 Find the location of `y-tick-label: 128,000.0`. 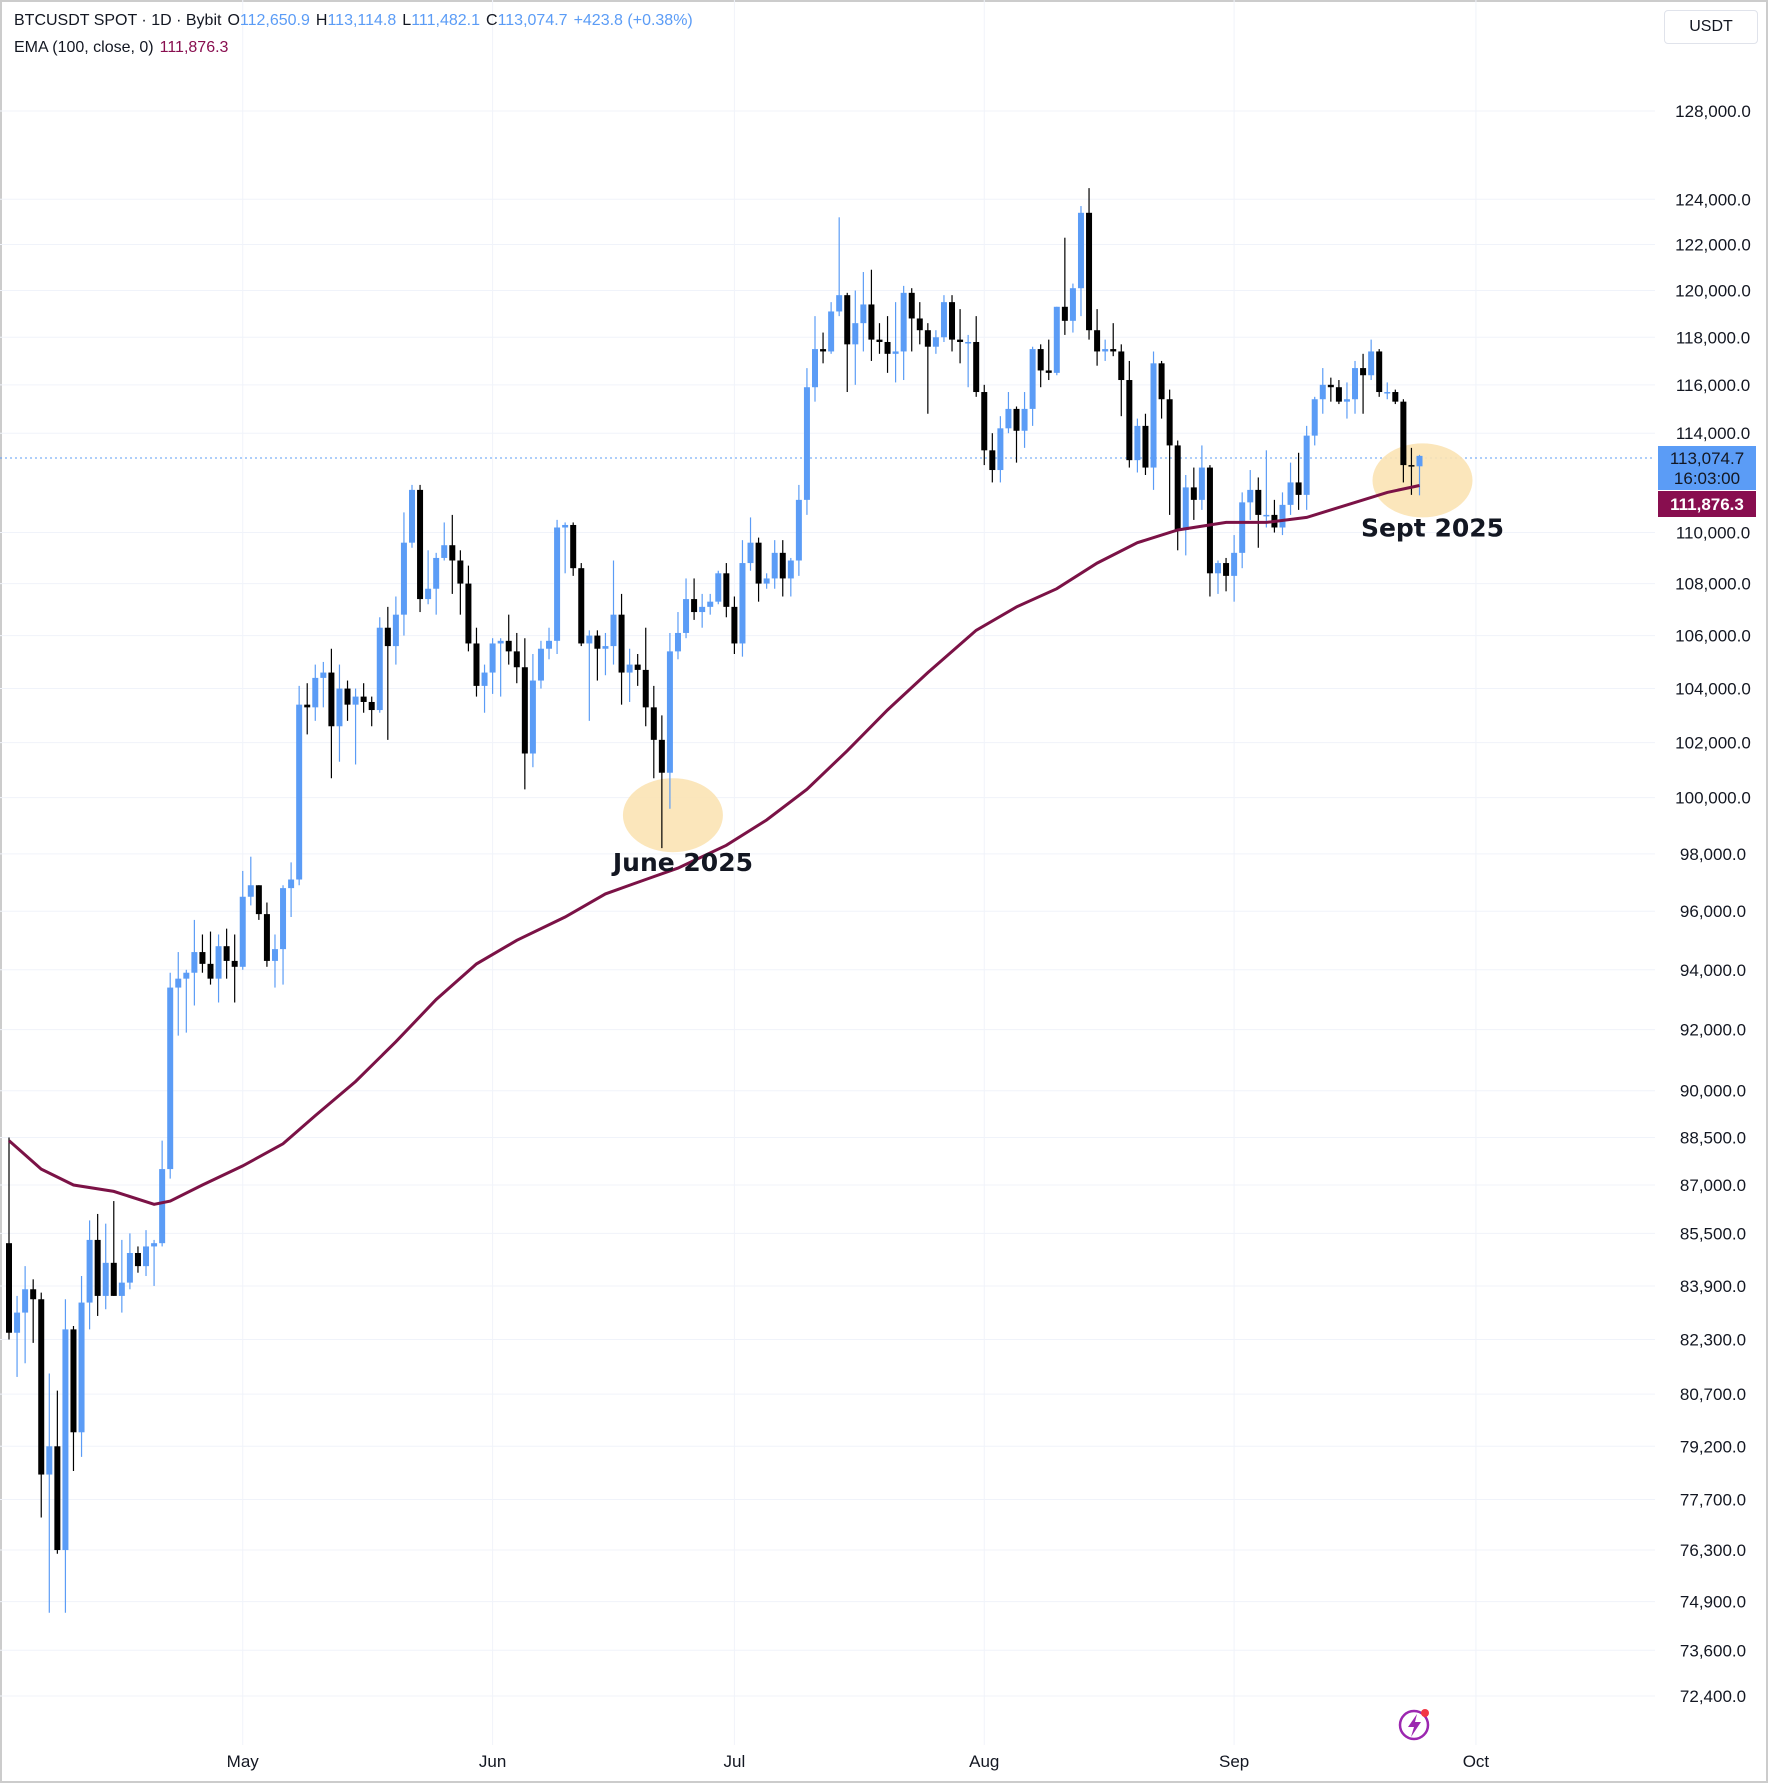

y-tick-label: 128,000.0 is located at coordinates (1713, 111).